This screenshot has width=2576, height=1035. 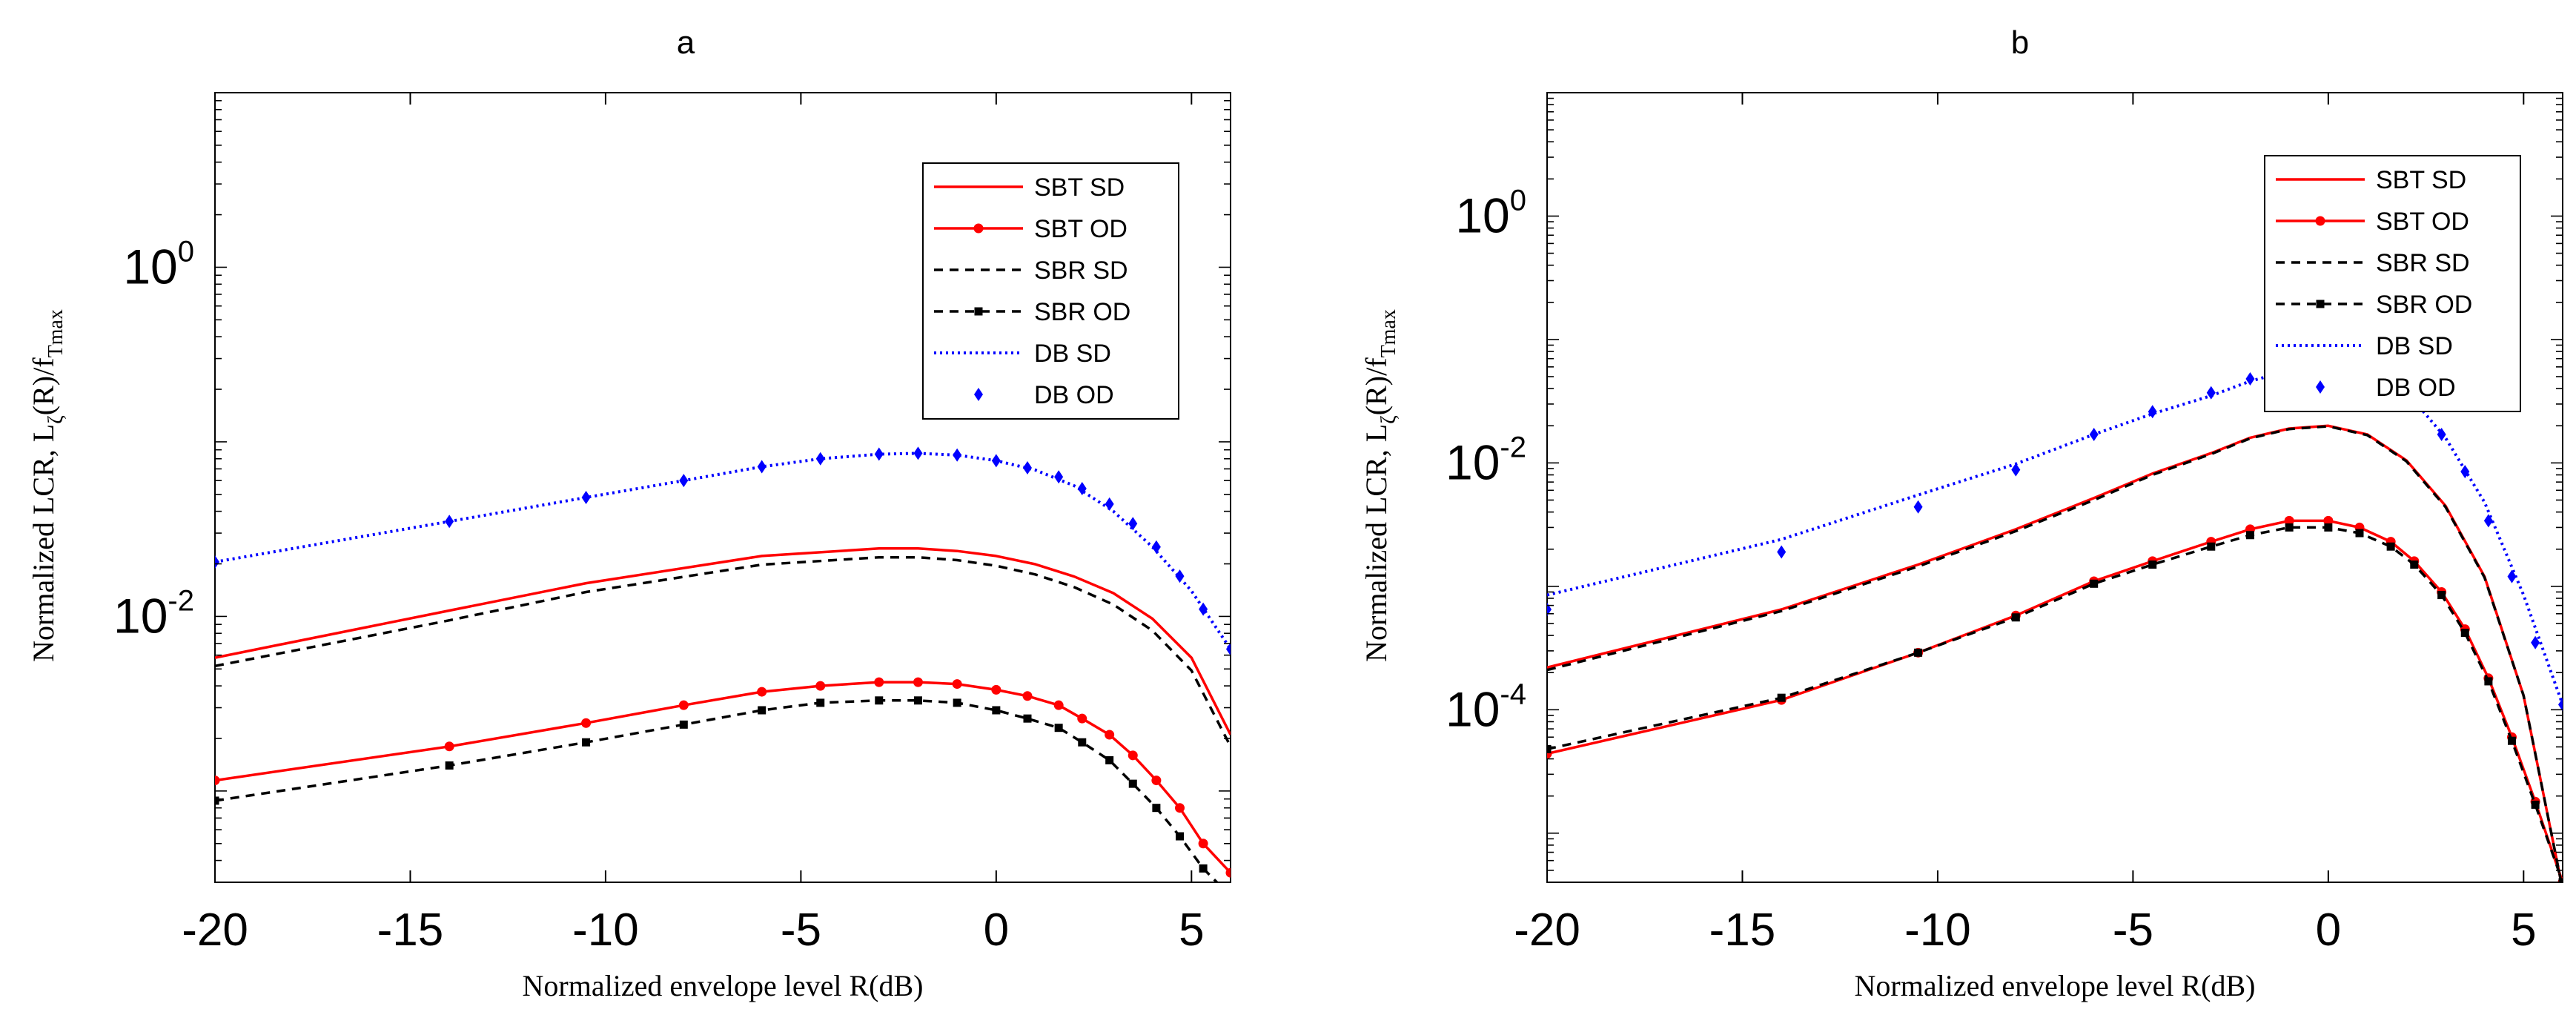 I want to click on y-axis-label-a: Normalized LCR, Lζ(R)/fTmax, so click(x=47, y=485).